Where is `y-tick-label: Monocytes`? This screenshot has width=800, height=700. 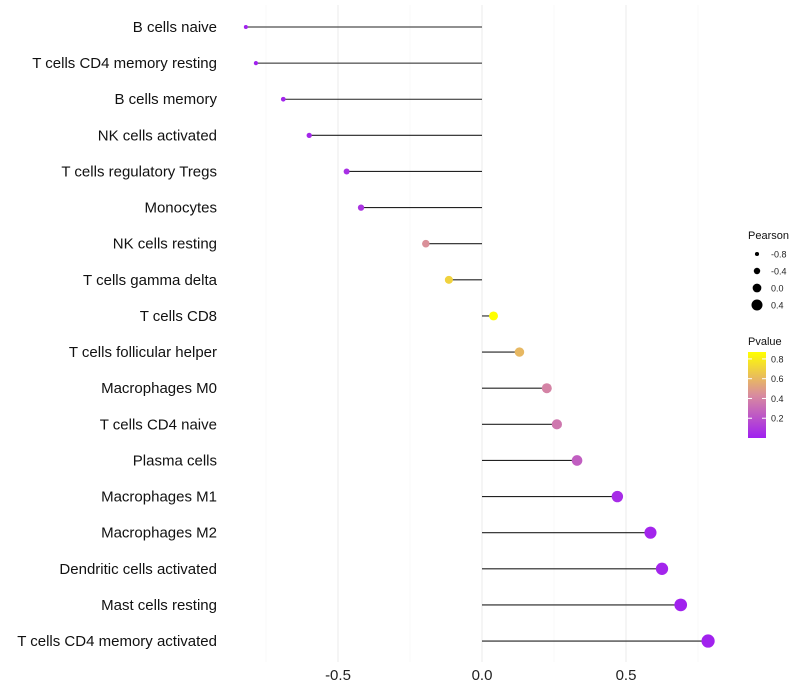 y-tick-label: Monocytes is located at coordinates (180, 208).